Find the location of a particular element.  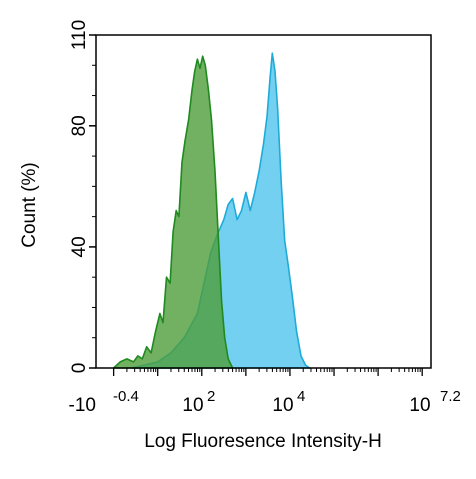

x-tick-label-exponent: 2 is located at coordinates (211, 396).